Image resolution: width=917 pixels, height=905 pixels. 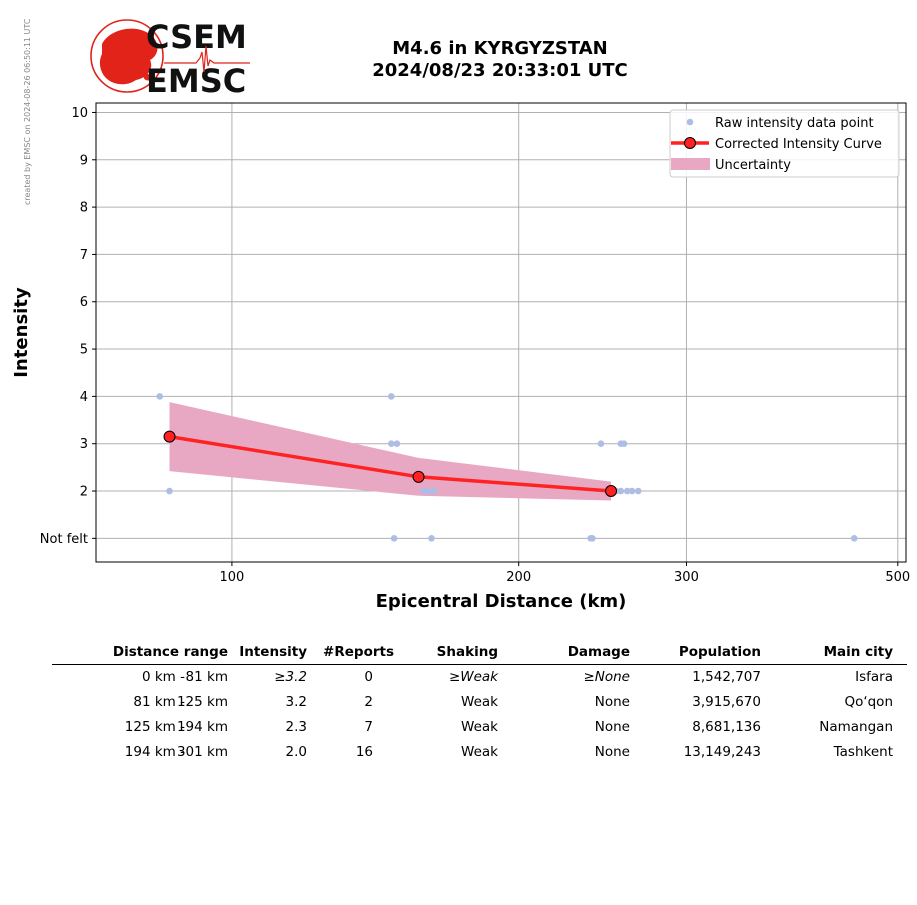 What do you see at coordinates (84, 444) in the screenshot?
I see `y-tick-label: 3` at bounding box center [84, 444].